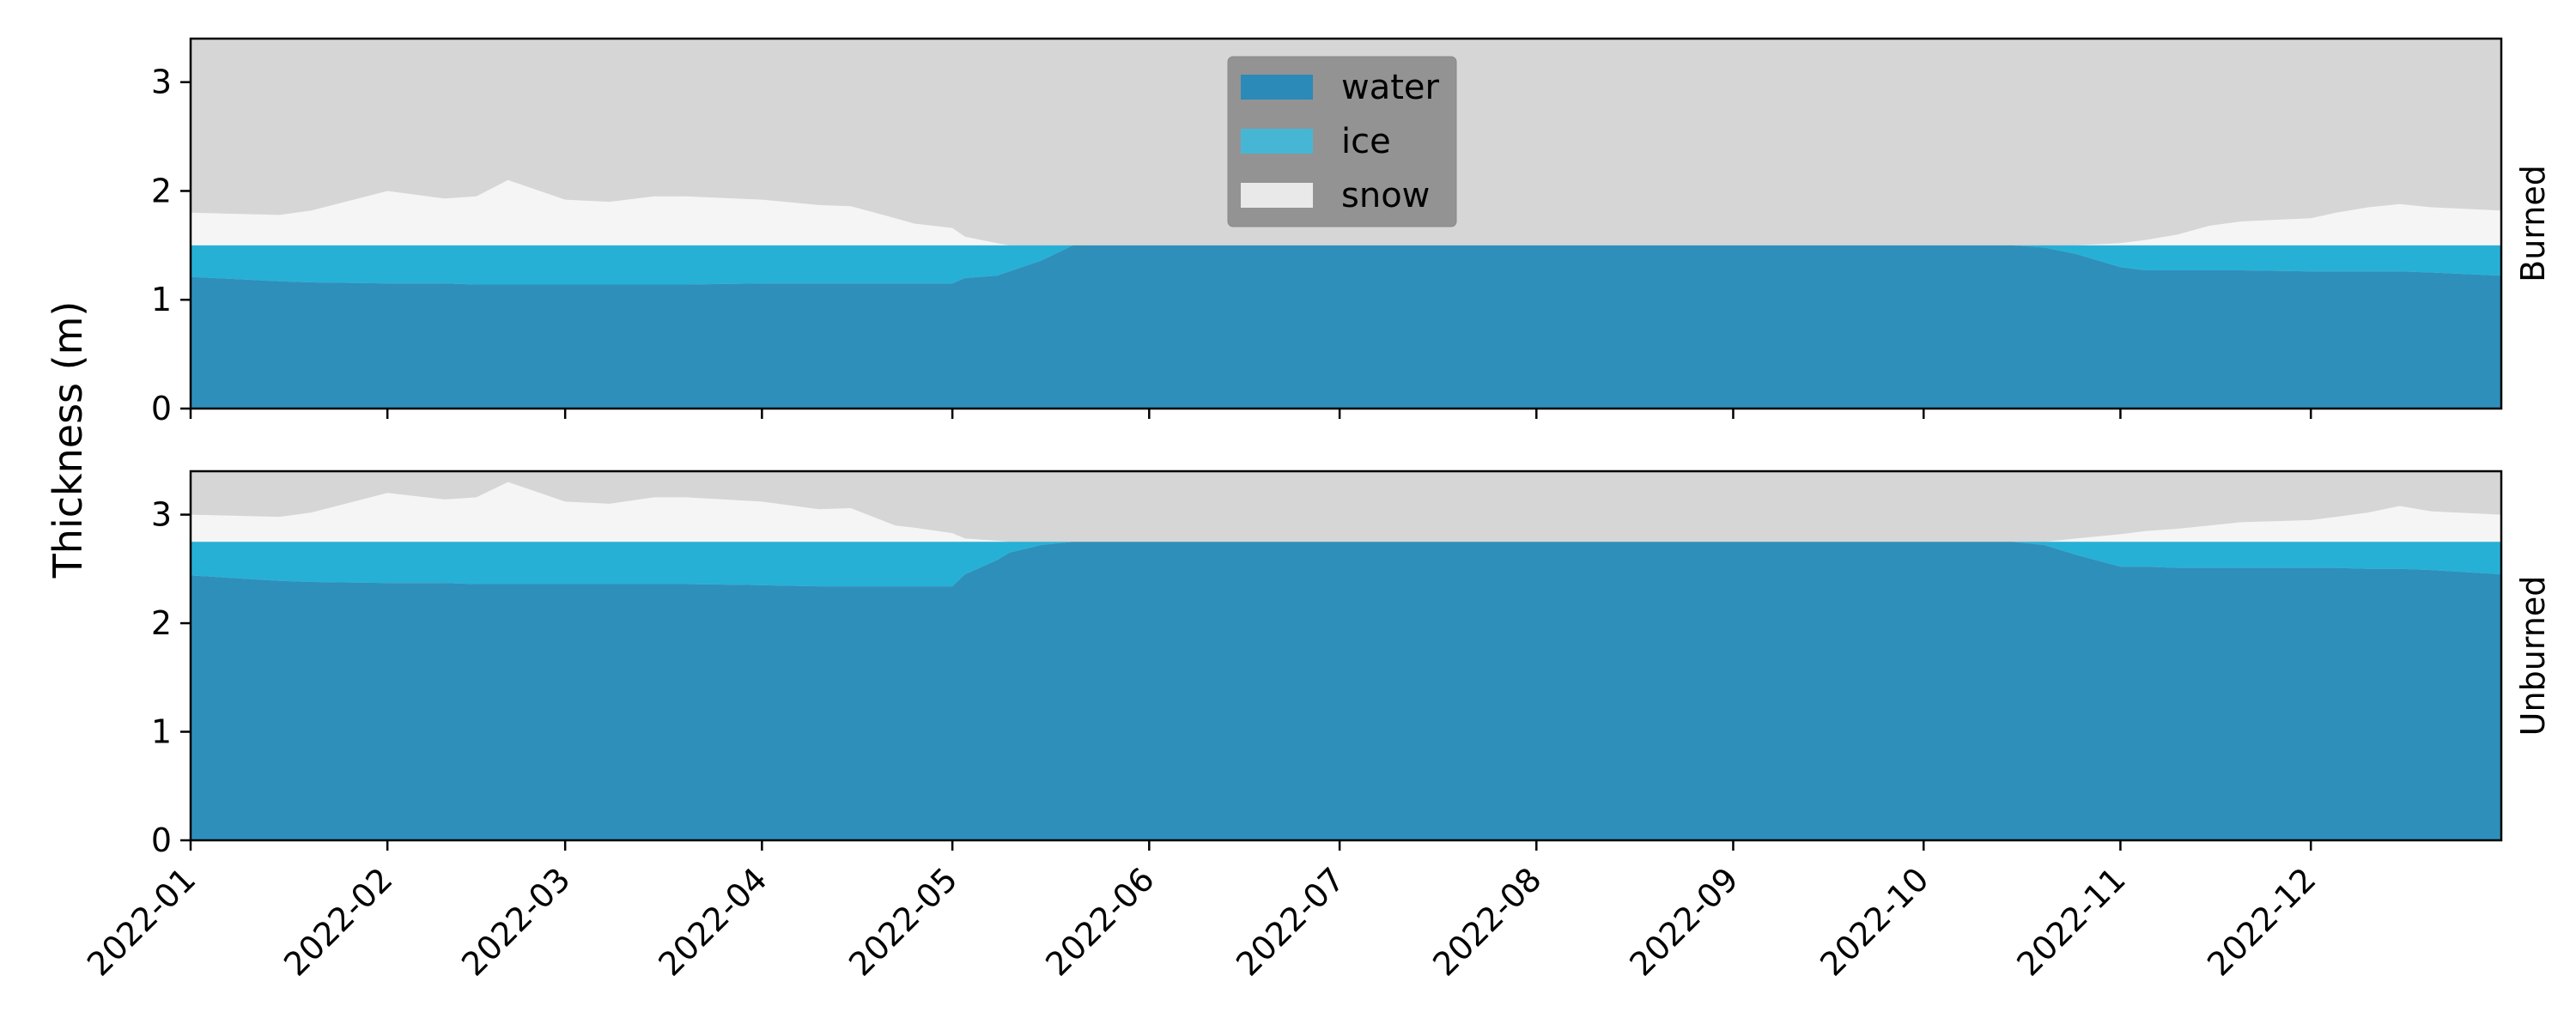 Image resolution: width=2576 pixels, height=1030 pixels. Describe the element at coordinates (1385, 195) in the screenshot. I see `legend-label-snow: snow` at that location.